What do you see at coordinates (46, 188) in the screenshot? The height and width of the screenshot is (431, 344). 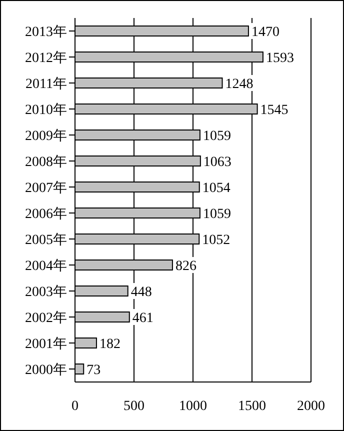 I see `y-tick-label: 2007年` at bounding box center [46, 188].